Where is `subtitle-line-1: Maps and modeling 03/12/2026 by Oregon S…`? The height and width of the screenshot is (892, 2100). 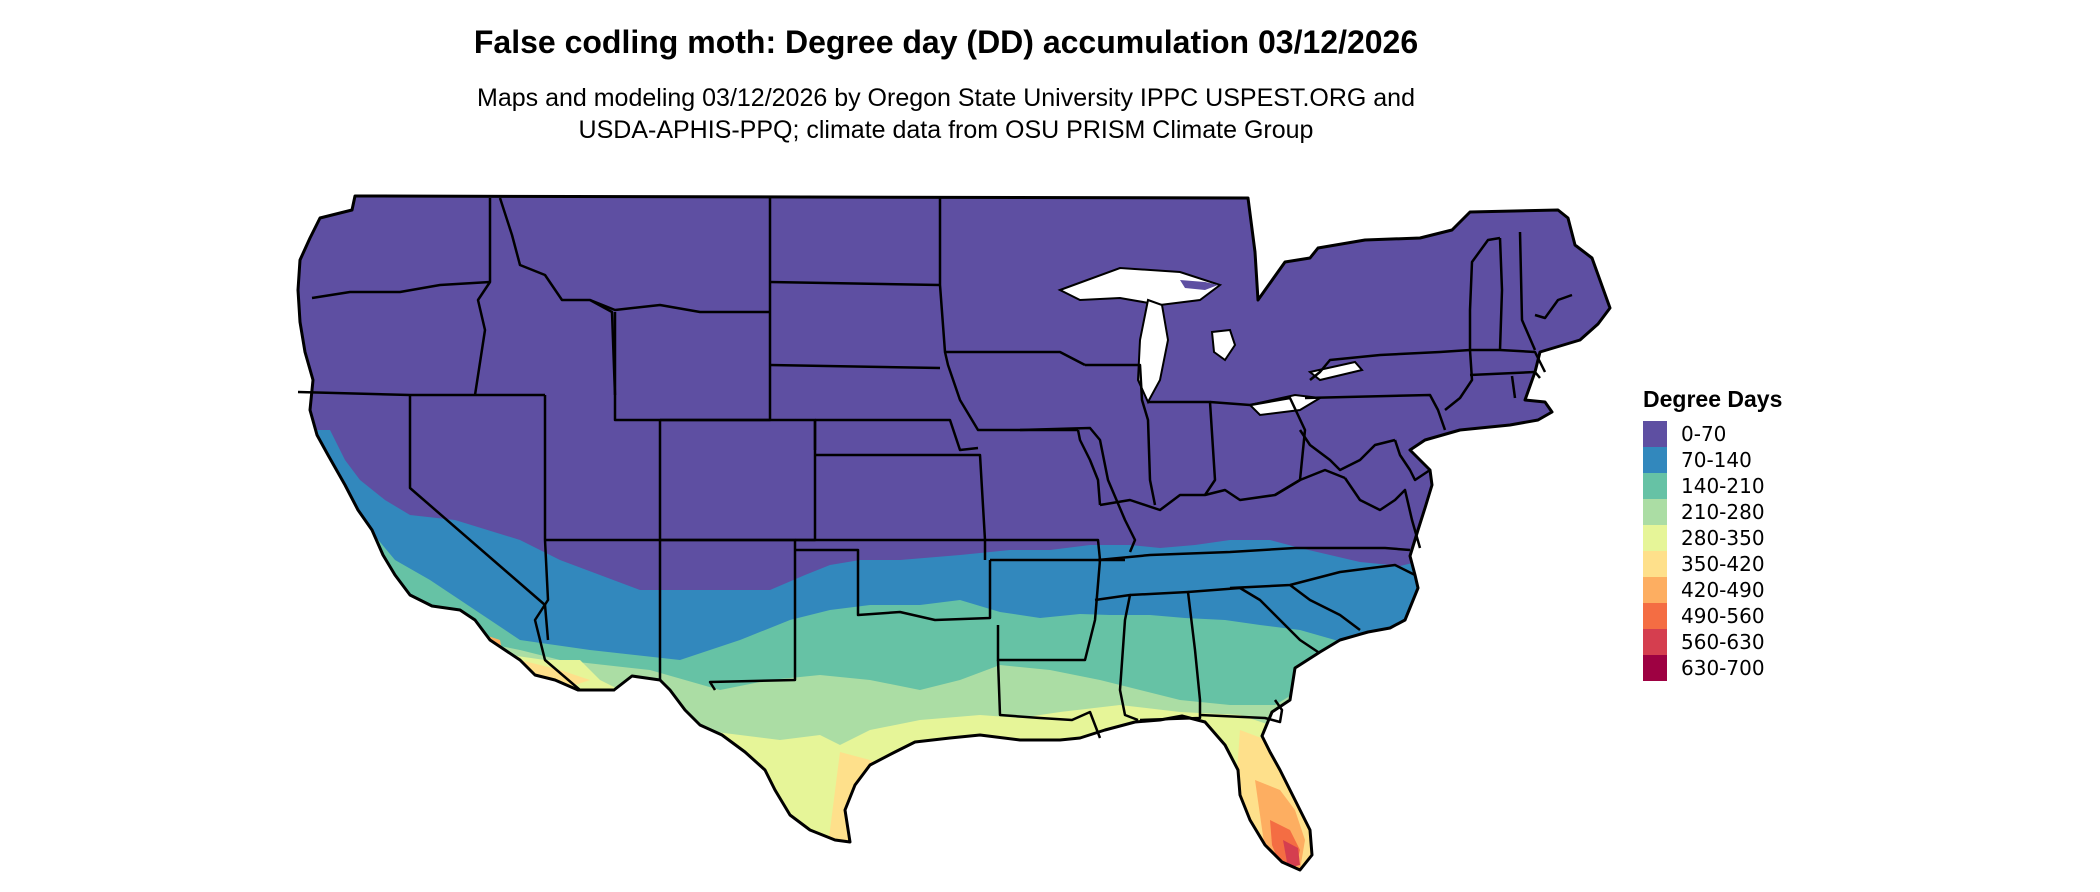
subtitle-line-1: Maps and modeling 03/12/2026 by Oregon S… is located at coordinates (946, 98).